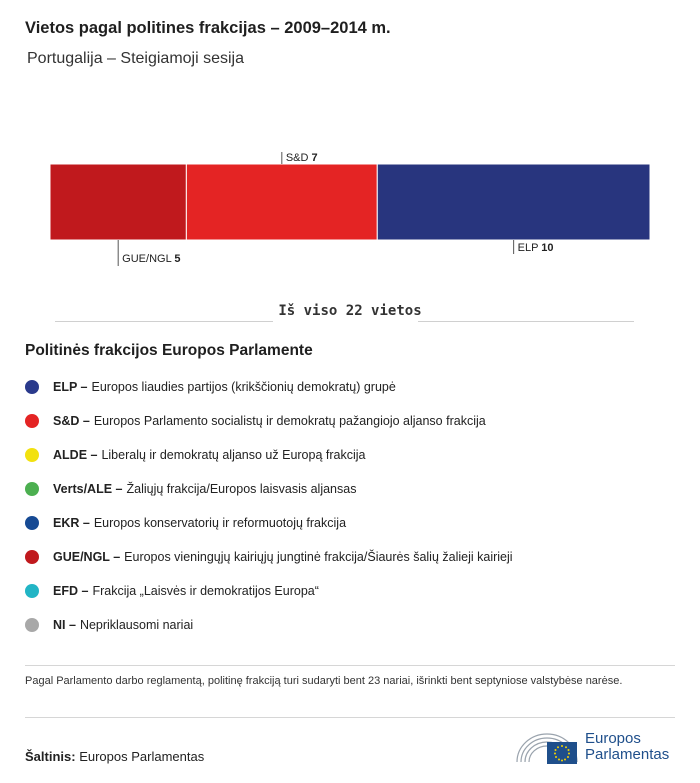 Image resolution: width=700 pixels, height=783 pixels. What do you see at coordinates (88, 489) in the screenshot?
I see `legend-abbr: Verts/ALE –` at bounding box center [88, 489].